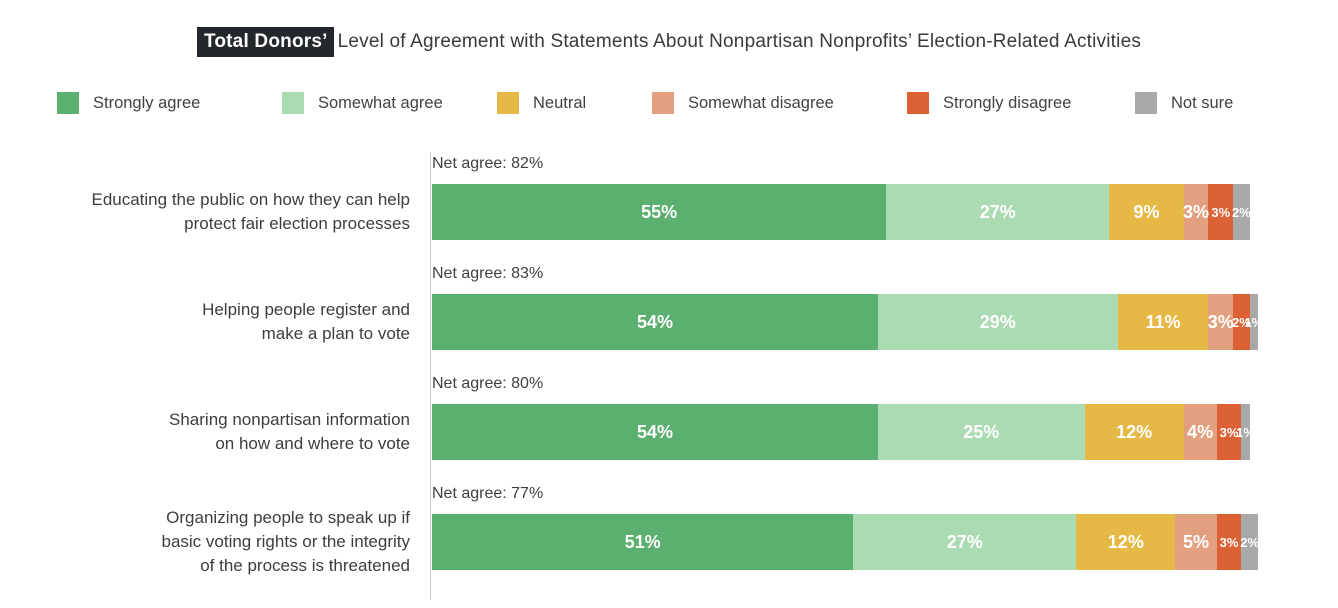 The width and height of the screenshot is (1338, 608). Describe the element at coordinates (560, 102) in the screenshot. I see `legend-label: Neutral` at that location.